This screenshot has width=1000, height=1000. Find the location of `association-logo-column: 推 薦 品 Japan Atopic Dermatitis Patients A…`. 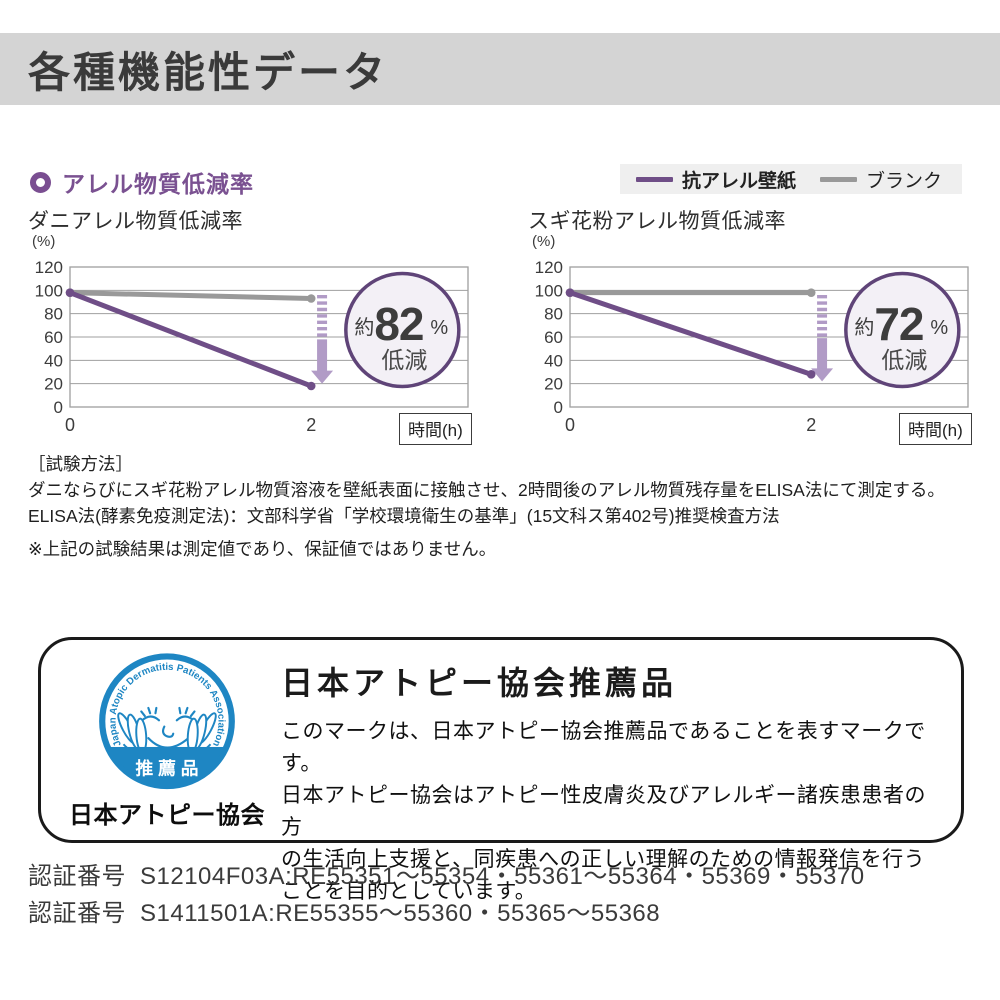

association-logo-column: 推 薦 品 Japan Atopic Dermatitis Patients A… is located at coordinates (167, 741).